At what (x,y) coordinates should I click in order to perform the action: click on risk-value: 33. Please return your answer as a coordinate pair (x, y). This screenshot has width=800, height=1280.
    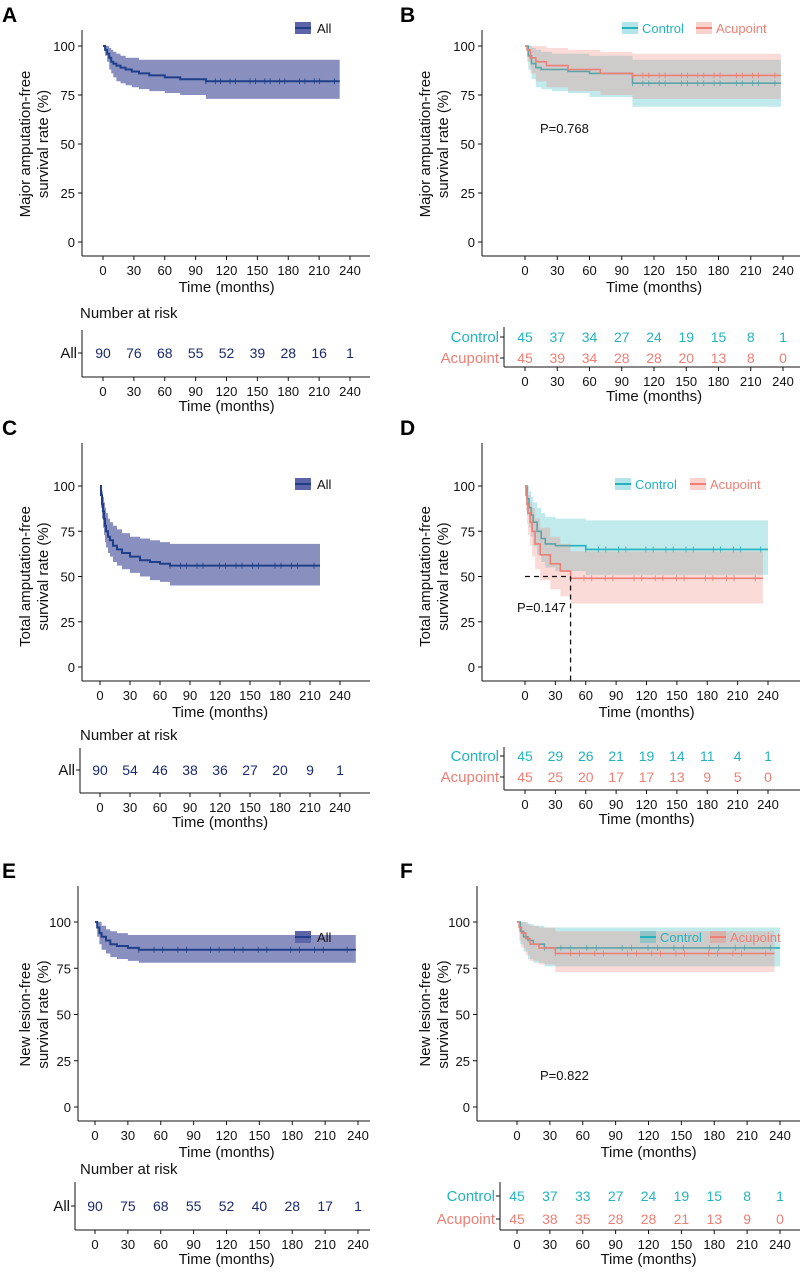
    Looking at the image, I should click on (583, 1196).